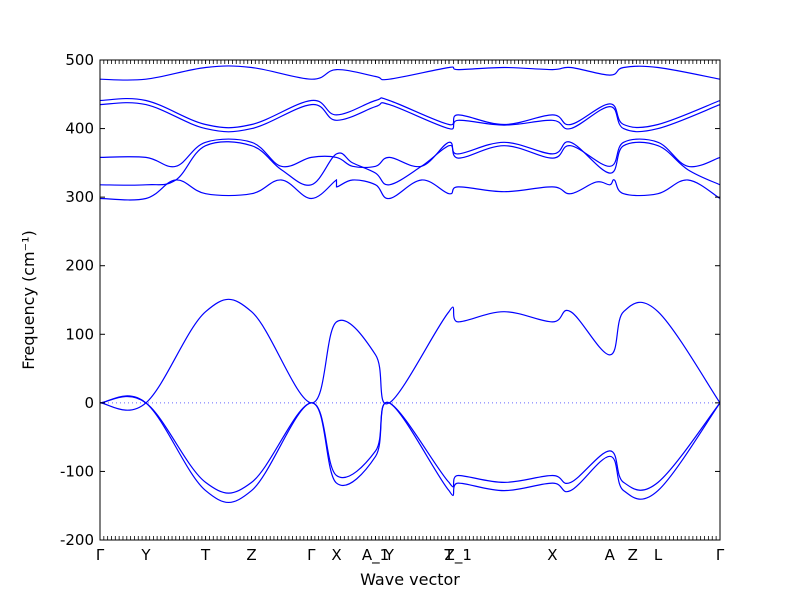 This screenshot has width=800, height=600. Describe the element at coordinates (458, 555) in the screenshot. I see `x-tick-label: Z_1` at that location.